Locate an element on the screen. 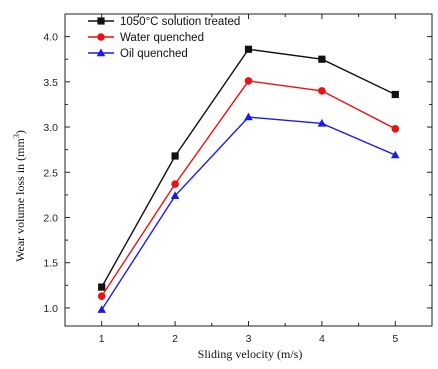 The width and height of the screenshot is (438, 369). y-axis-title-sup: 3 is located at coordinates (16, 136).